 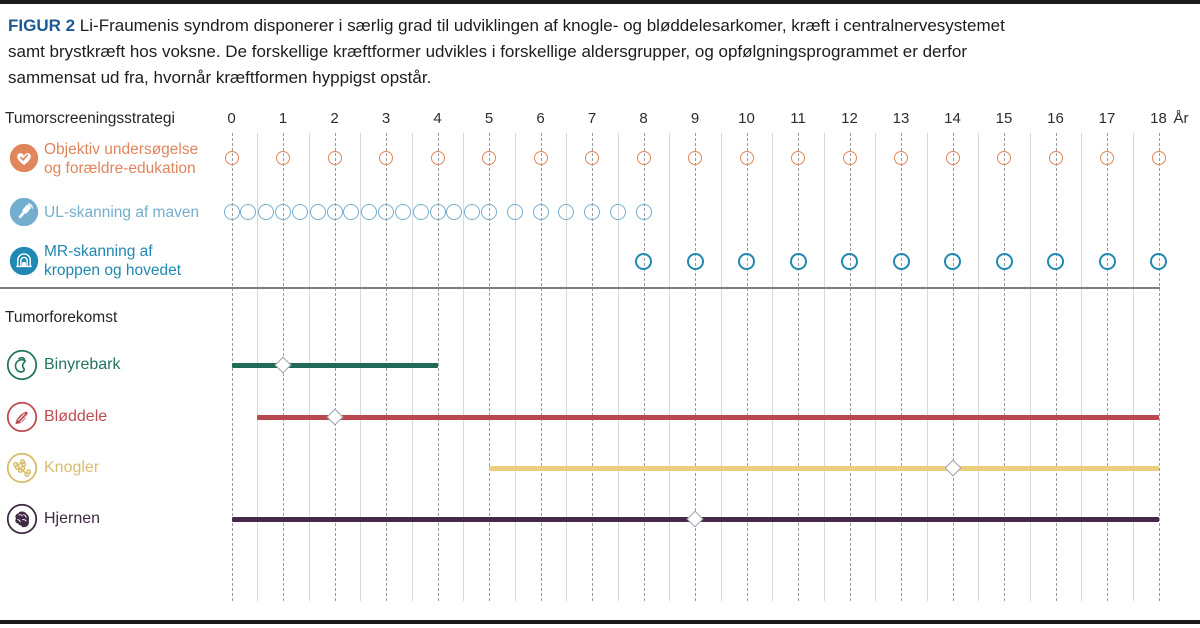 I want to click on heart-check-icon, so click(x=24, y=158).